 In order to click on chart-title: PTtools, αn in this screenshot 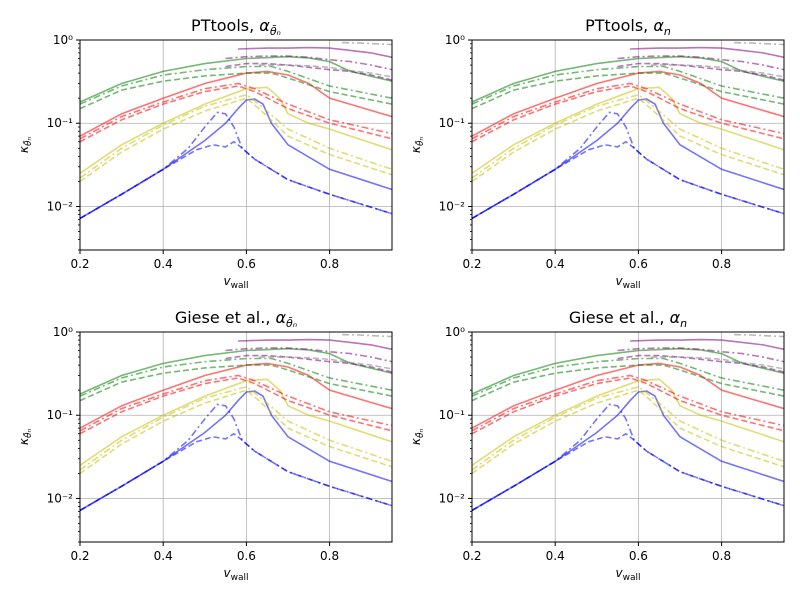, I will do `click(628, 27)`.